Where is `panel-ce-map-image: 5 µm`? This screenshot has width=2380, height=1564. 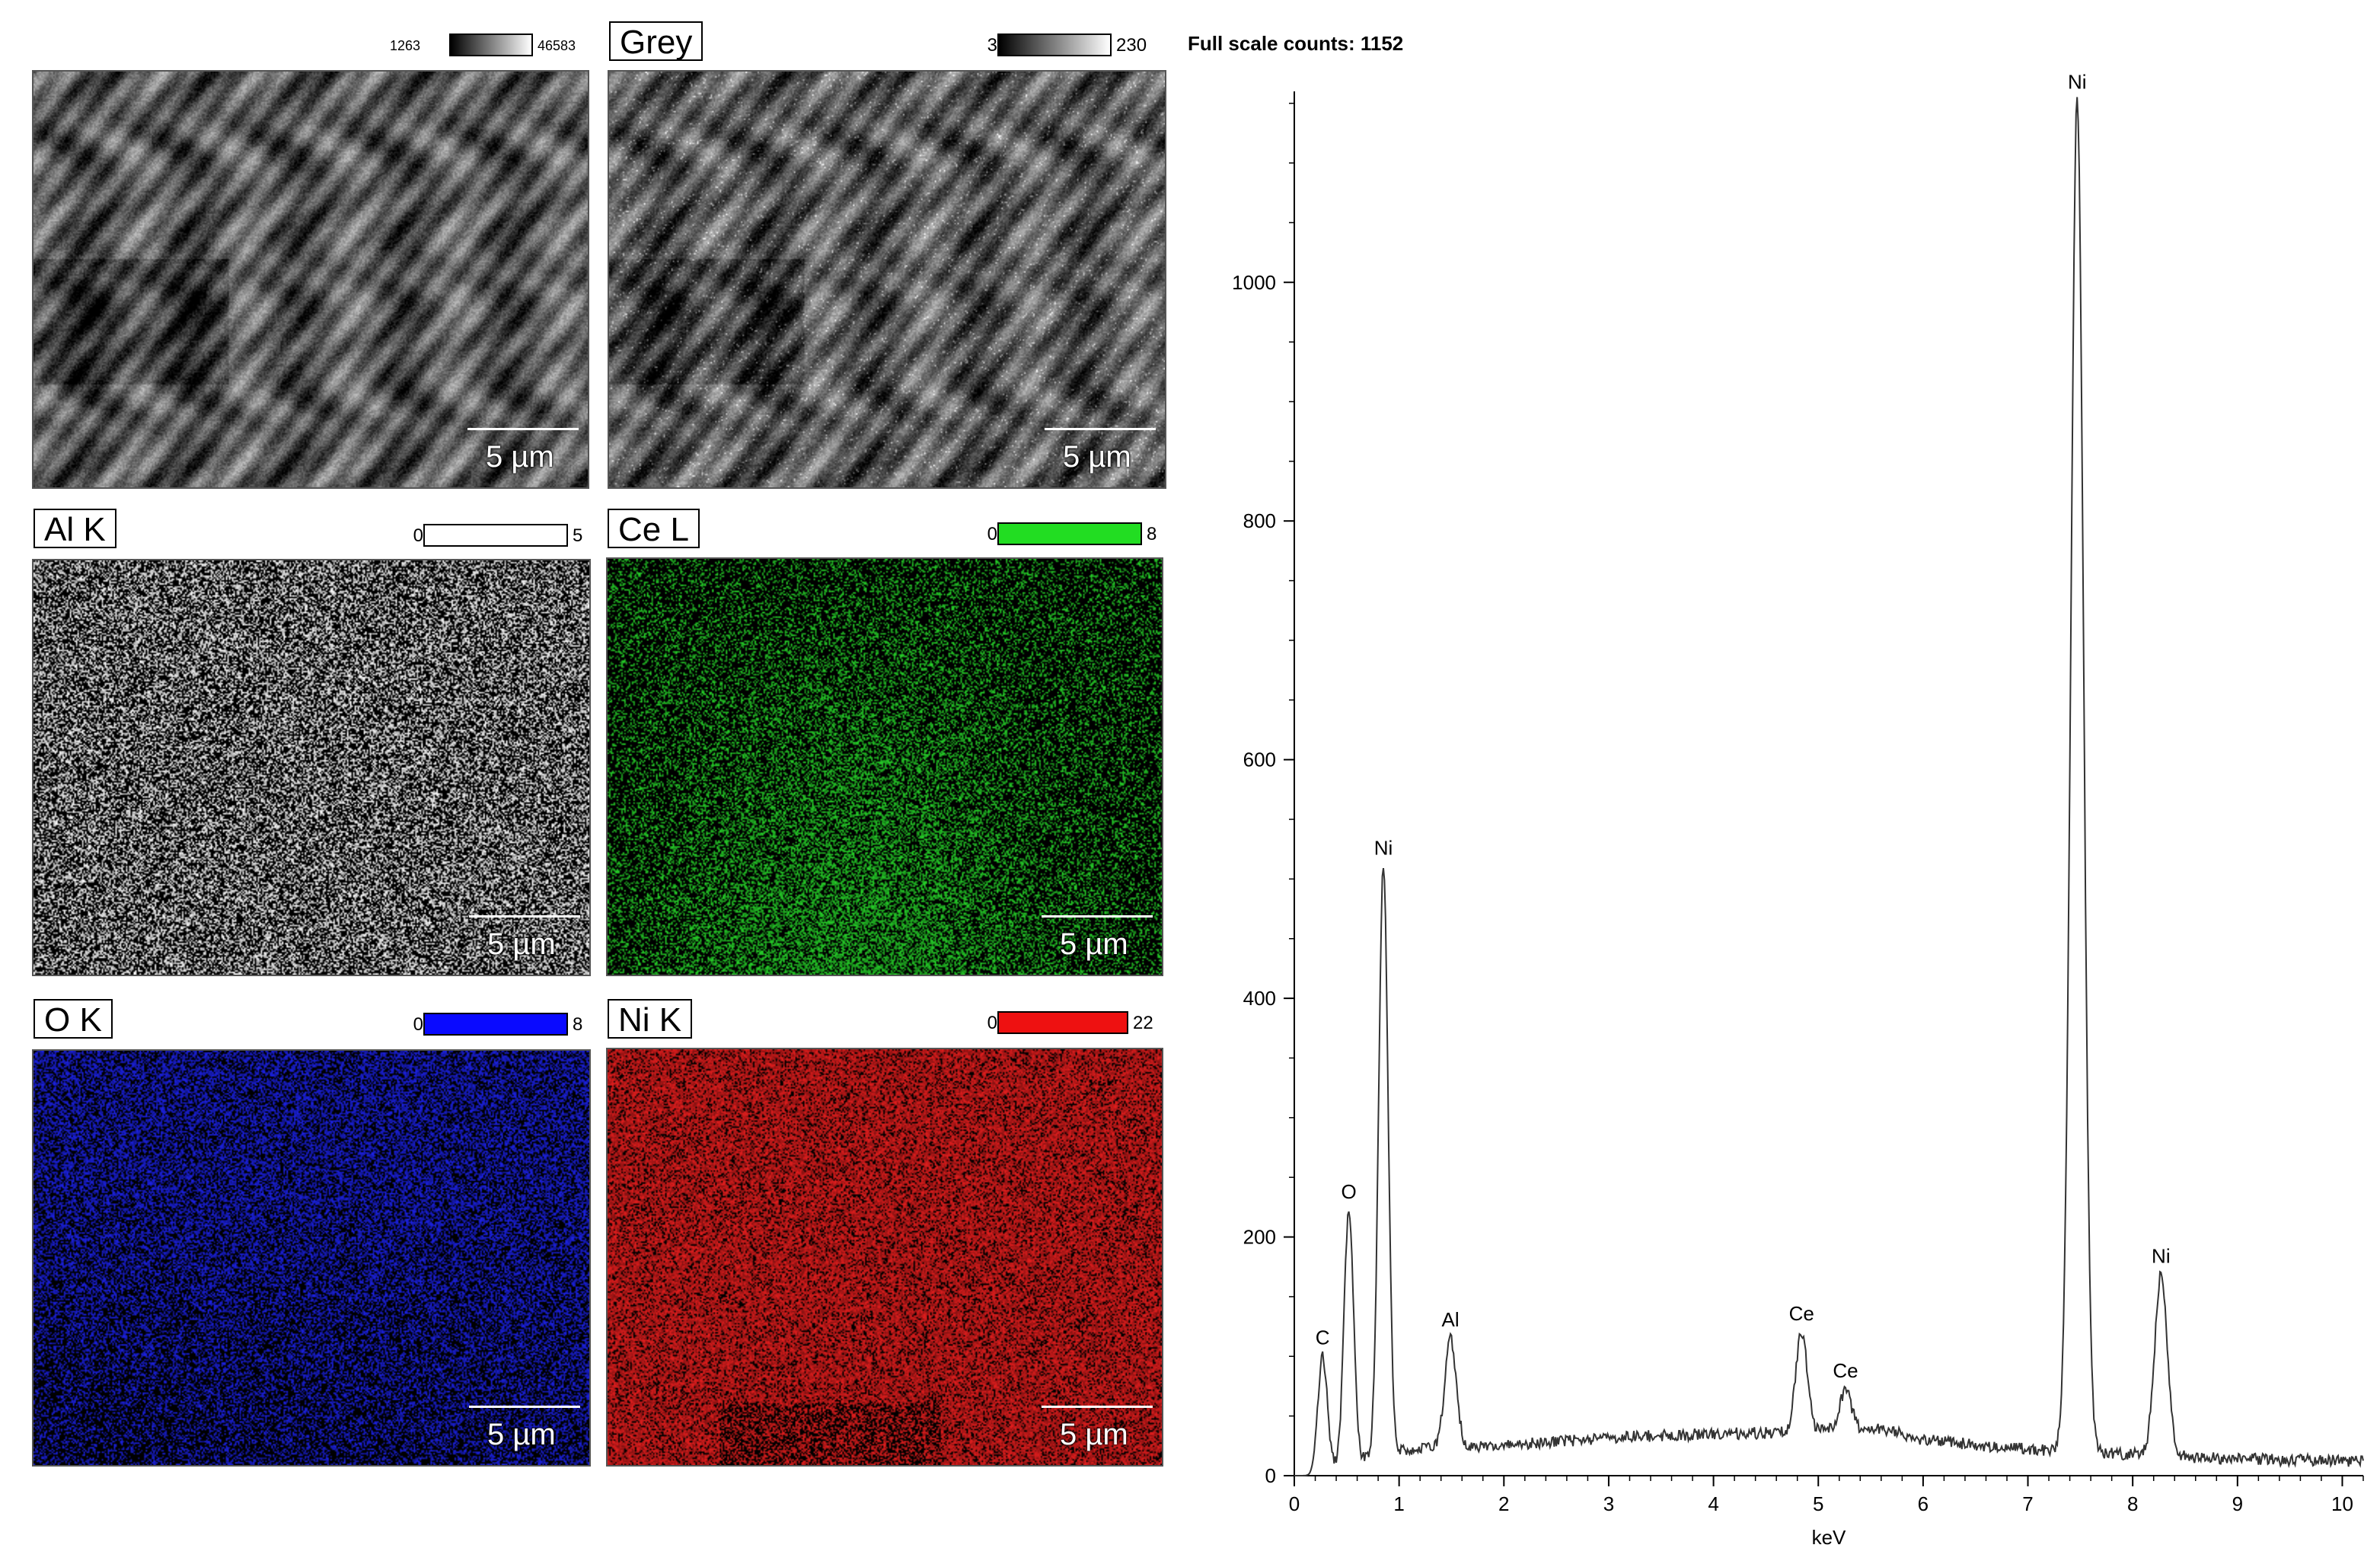
panel-ce-map-image: 5 µm is located at coordinates (884, 766).